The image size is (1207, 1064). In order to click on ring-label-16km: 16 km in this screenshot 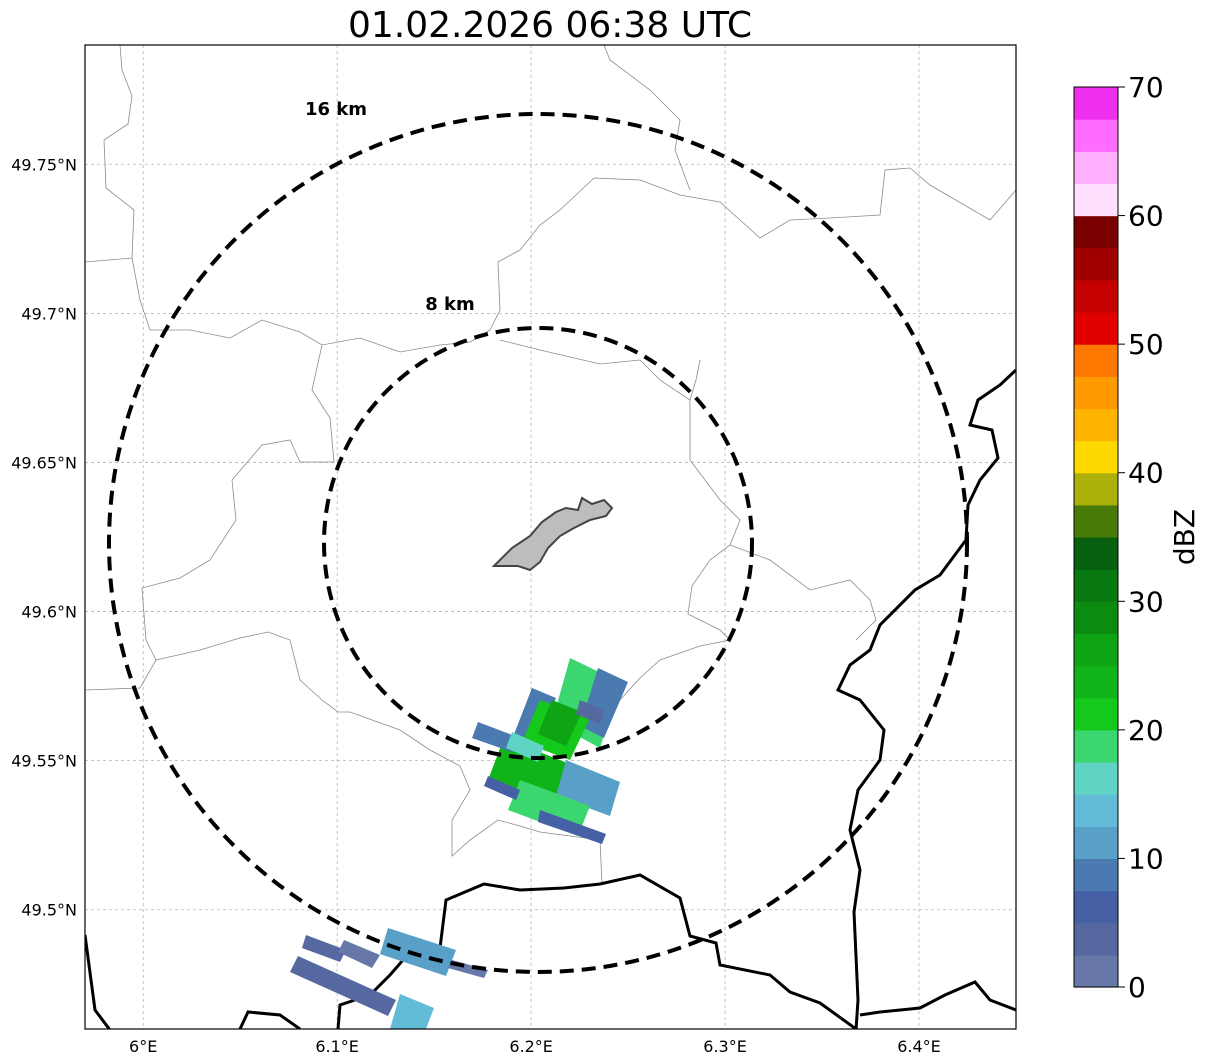, I will do `click(336, 109)`.